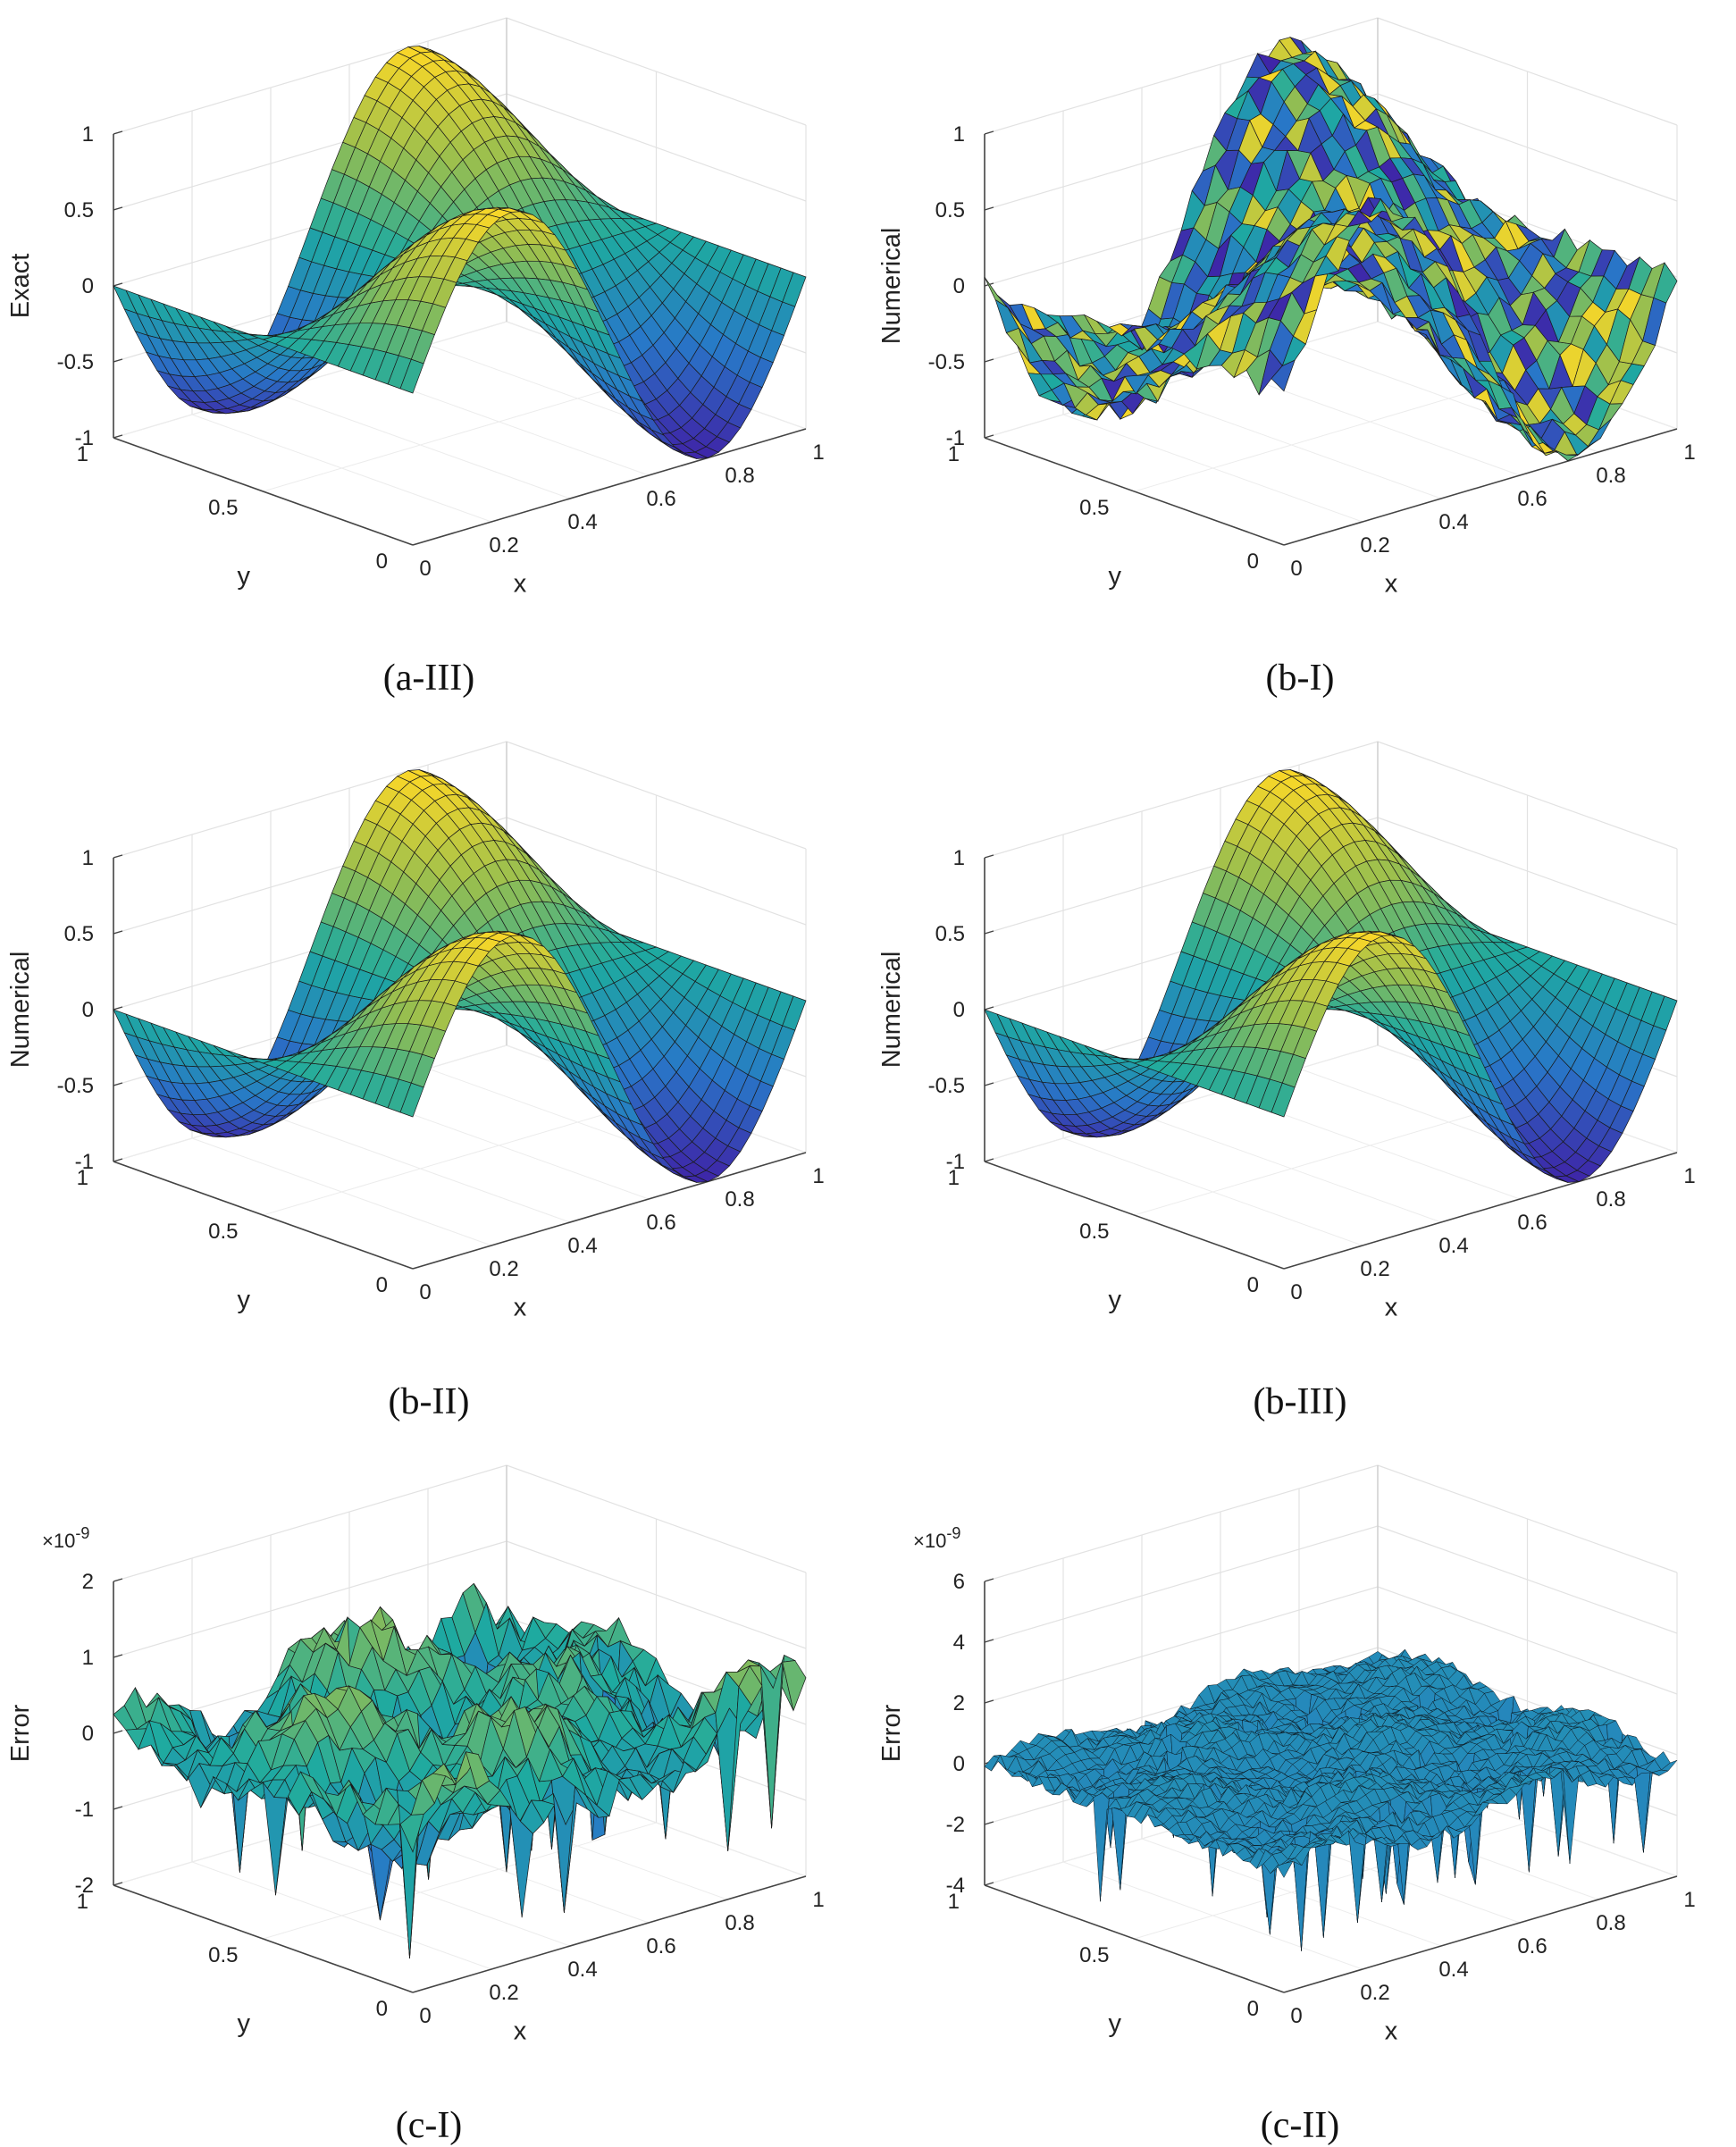 The height and width of the screenshot is (2147, 1736). What do you see at coordinates (1331, 1799) in the screenshot?
I see `surface-c-II` at bounding box center [1331, 1799].